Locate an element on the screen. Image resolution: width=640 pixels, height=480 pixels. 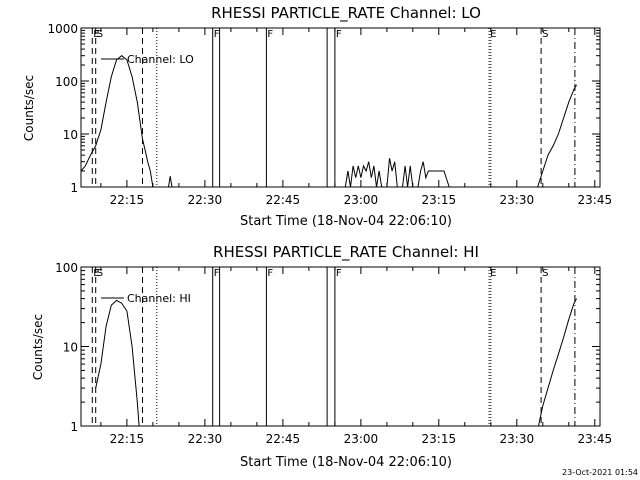
chart-title: RHESSI PARTICLE_RATE Channel: LO is located at coordinates (346, 13).